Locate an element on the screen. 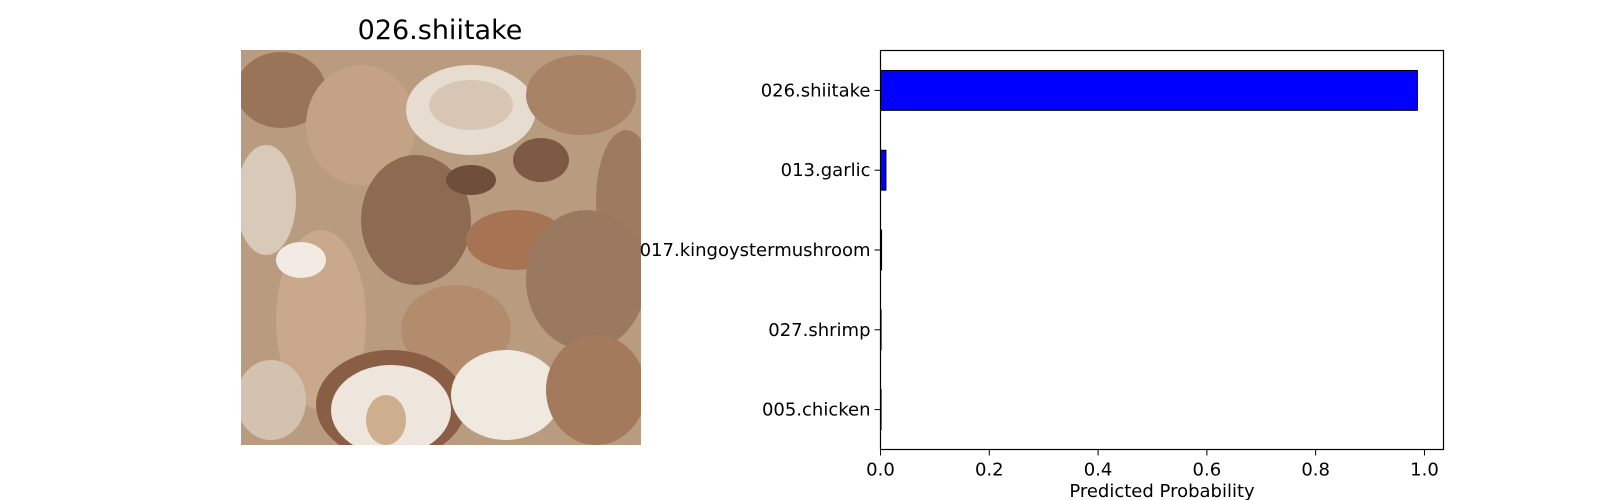 This screenshot has height=500, width=1600. bar-shiitake is located at coordinates (1149, 90).